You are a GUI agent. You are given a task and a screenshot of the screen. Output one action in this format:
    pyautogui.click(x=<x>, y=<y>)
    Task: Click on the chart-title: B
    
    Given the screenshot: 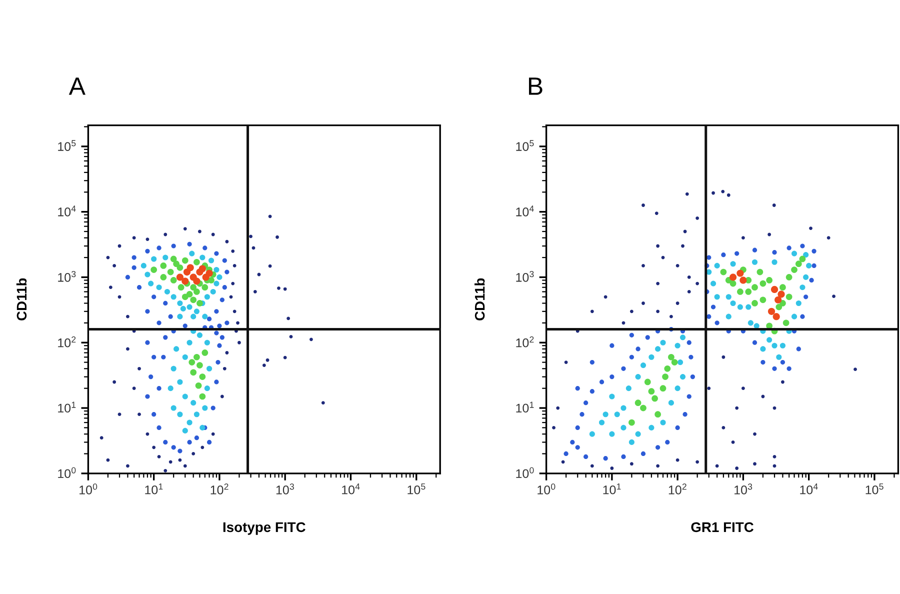 What is the action you would take?
    pyautogui.click(x=535, y=86)
    